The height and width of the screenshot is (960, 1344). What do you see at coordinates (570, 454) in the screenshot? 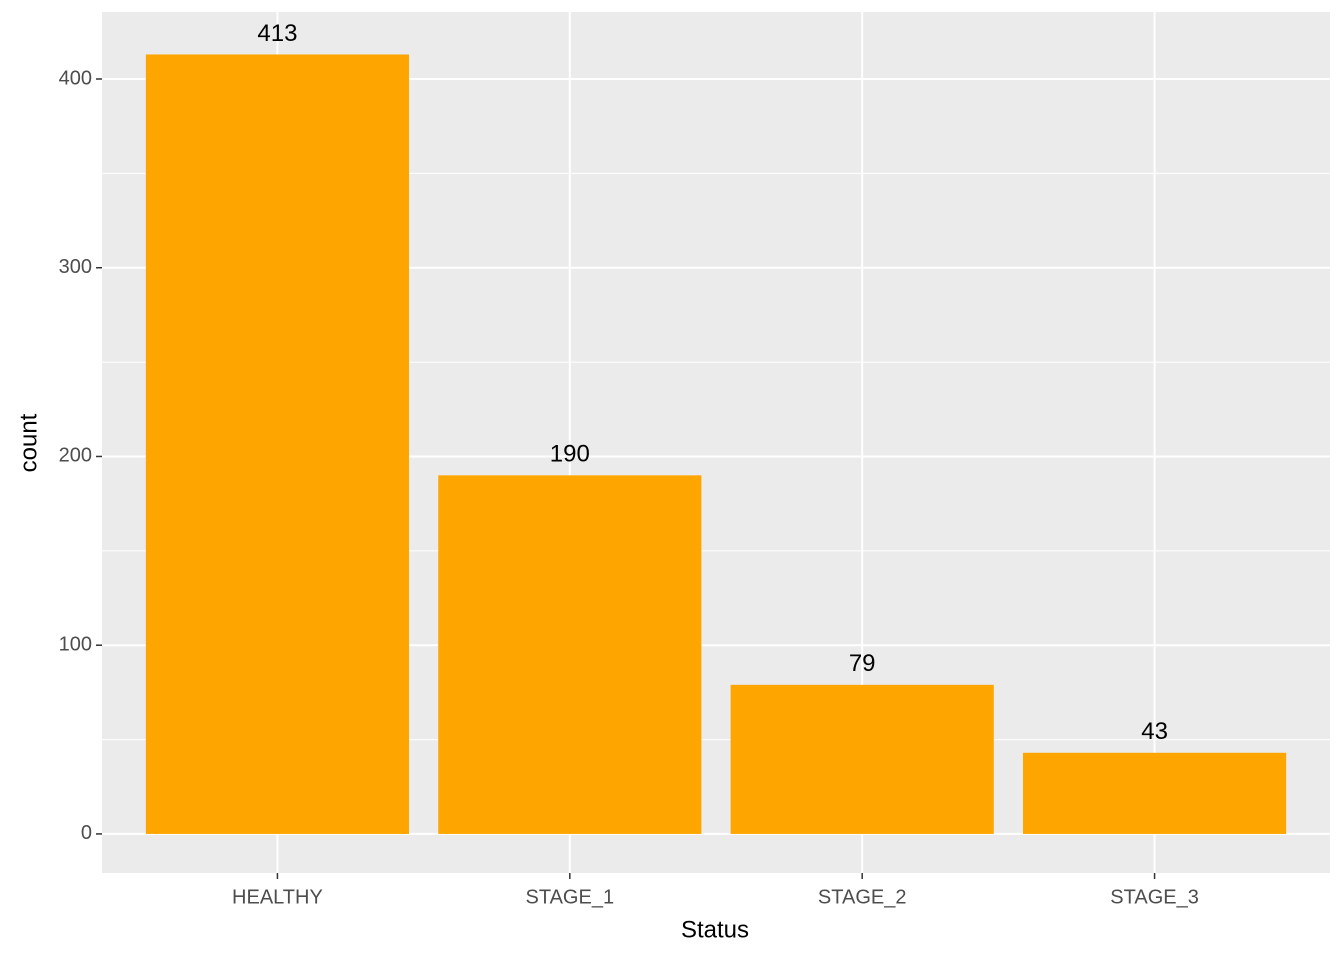
I see `value-label: 190` at bounding box center [570, 454].